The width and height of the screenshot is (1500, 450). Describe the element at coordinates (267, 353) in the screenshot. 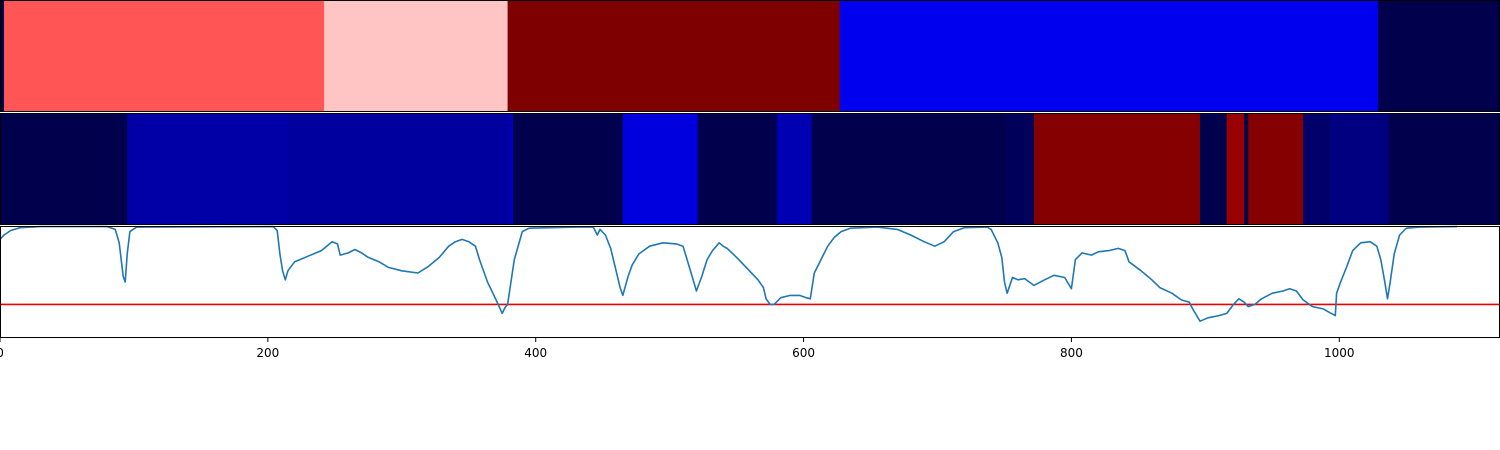

I see `x-tick-label-200: 200` at that location.